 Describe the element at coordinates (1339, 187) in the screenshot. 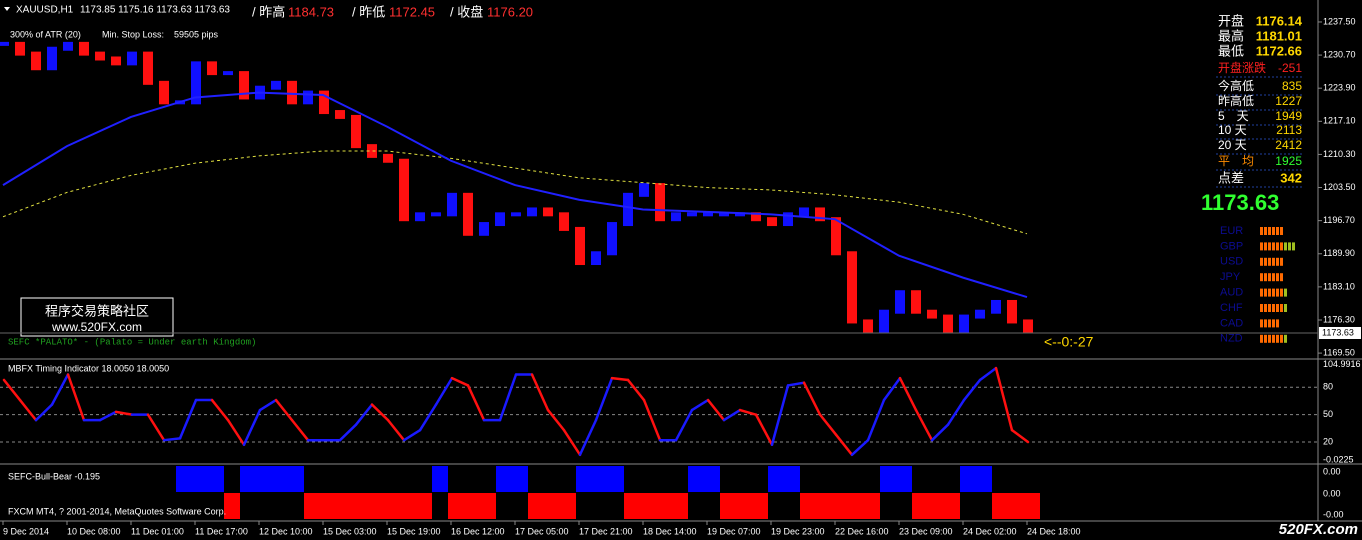

I see `y-tick-label: 1203.50` at that location.